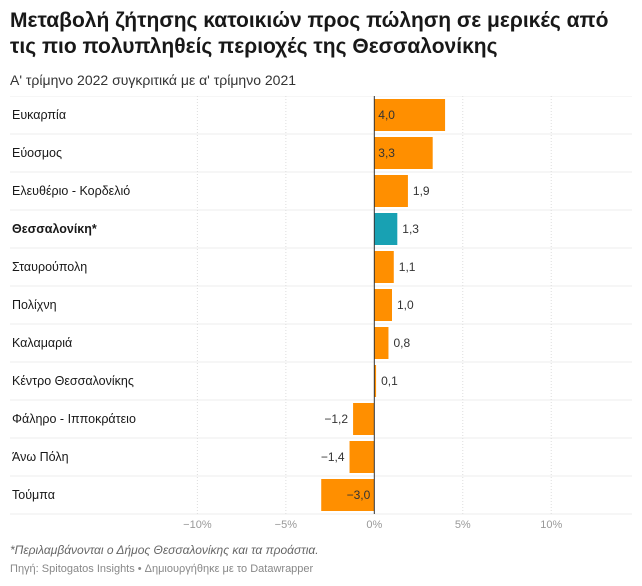  Describe the element at coordinates (389, 381) in the screenshot. I see `value-label: 0,1` at that location.